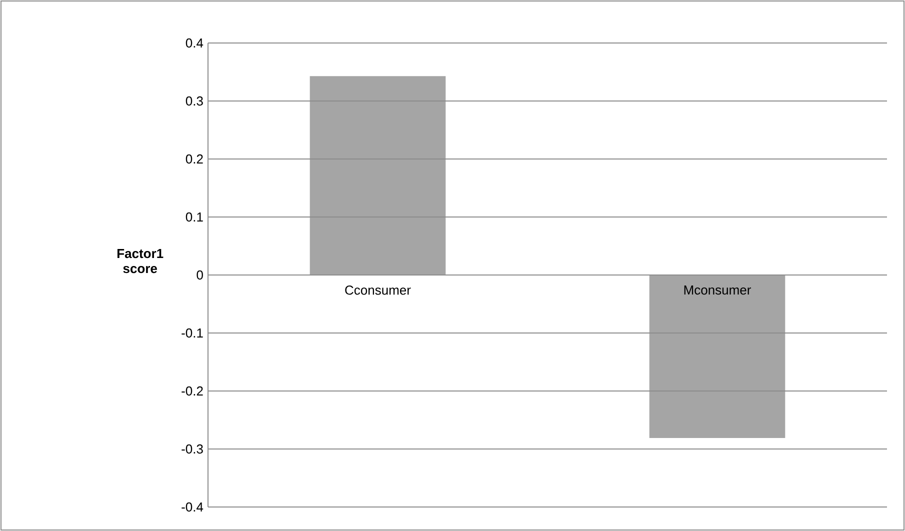  I want to click on y-tick-label: -0.2, so click(192, 391).